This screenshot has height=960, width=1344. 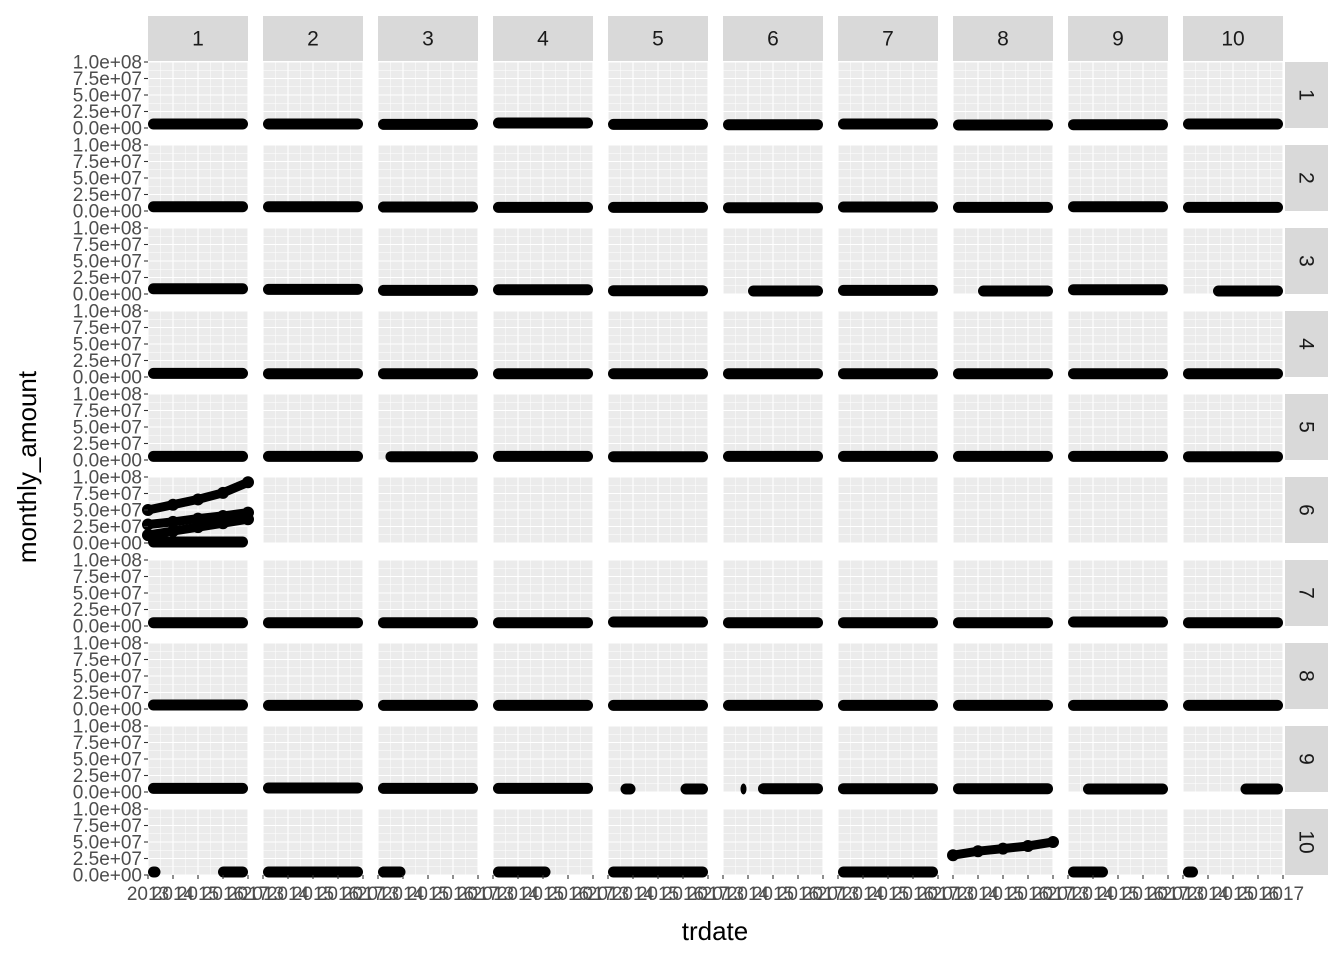 I want to click on x-tick-label: 2014, so click(x=518, y=894).